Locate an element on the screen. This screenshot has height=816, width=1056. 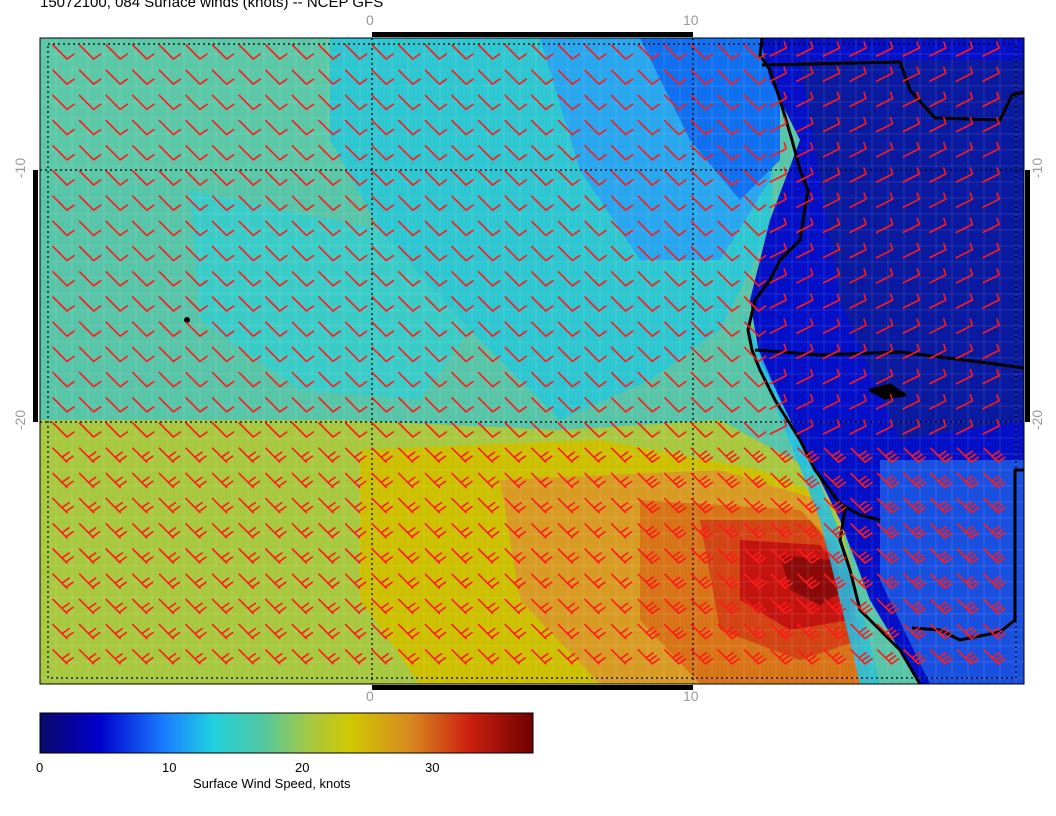
top-tick-10: 10 is located at coordinates (691, 20).